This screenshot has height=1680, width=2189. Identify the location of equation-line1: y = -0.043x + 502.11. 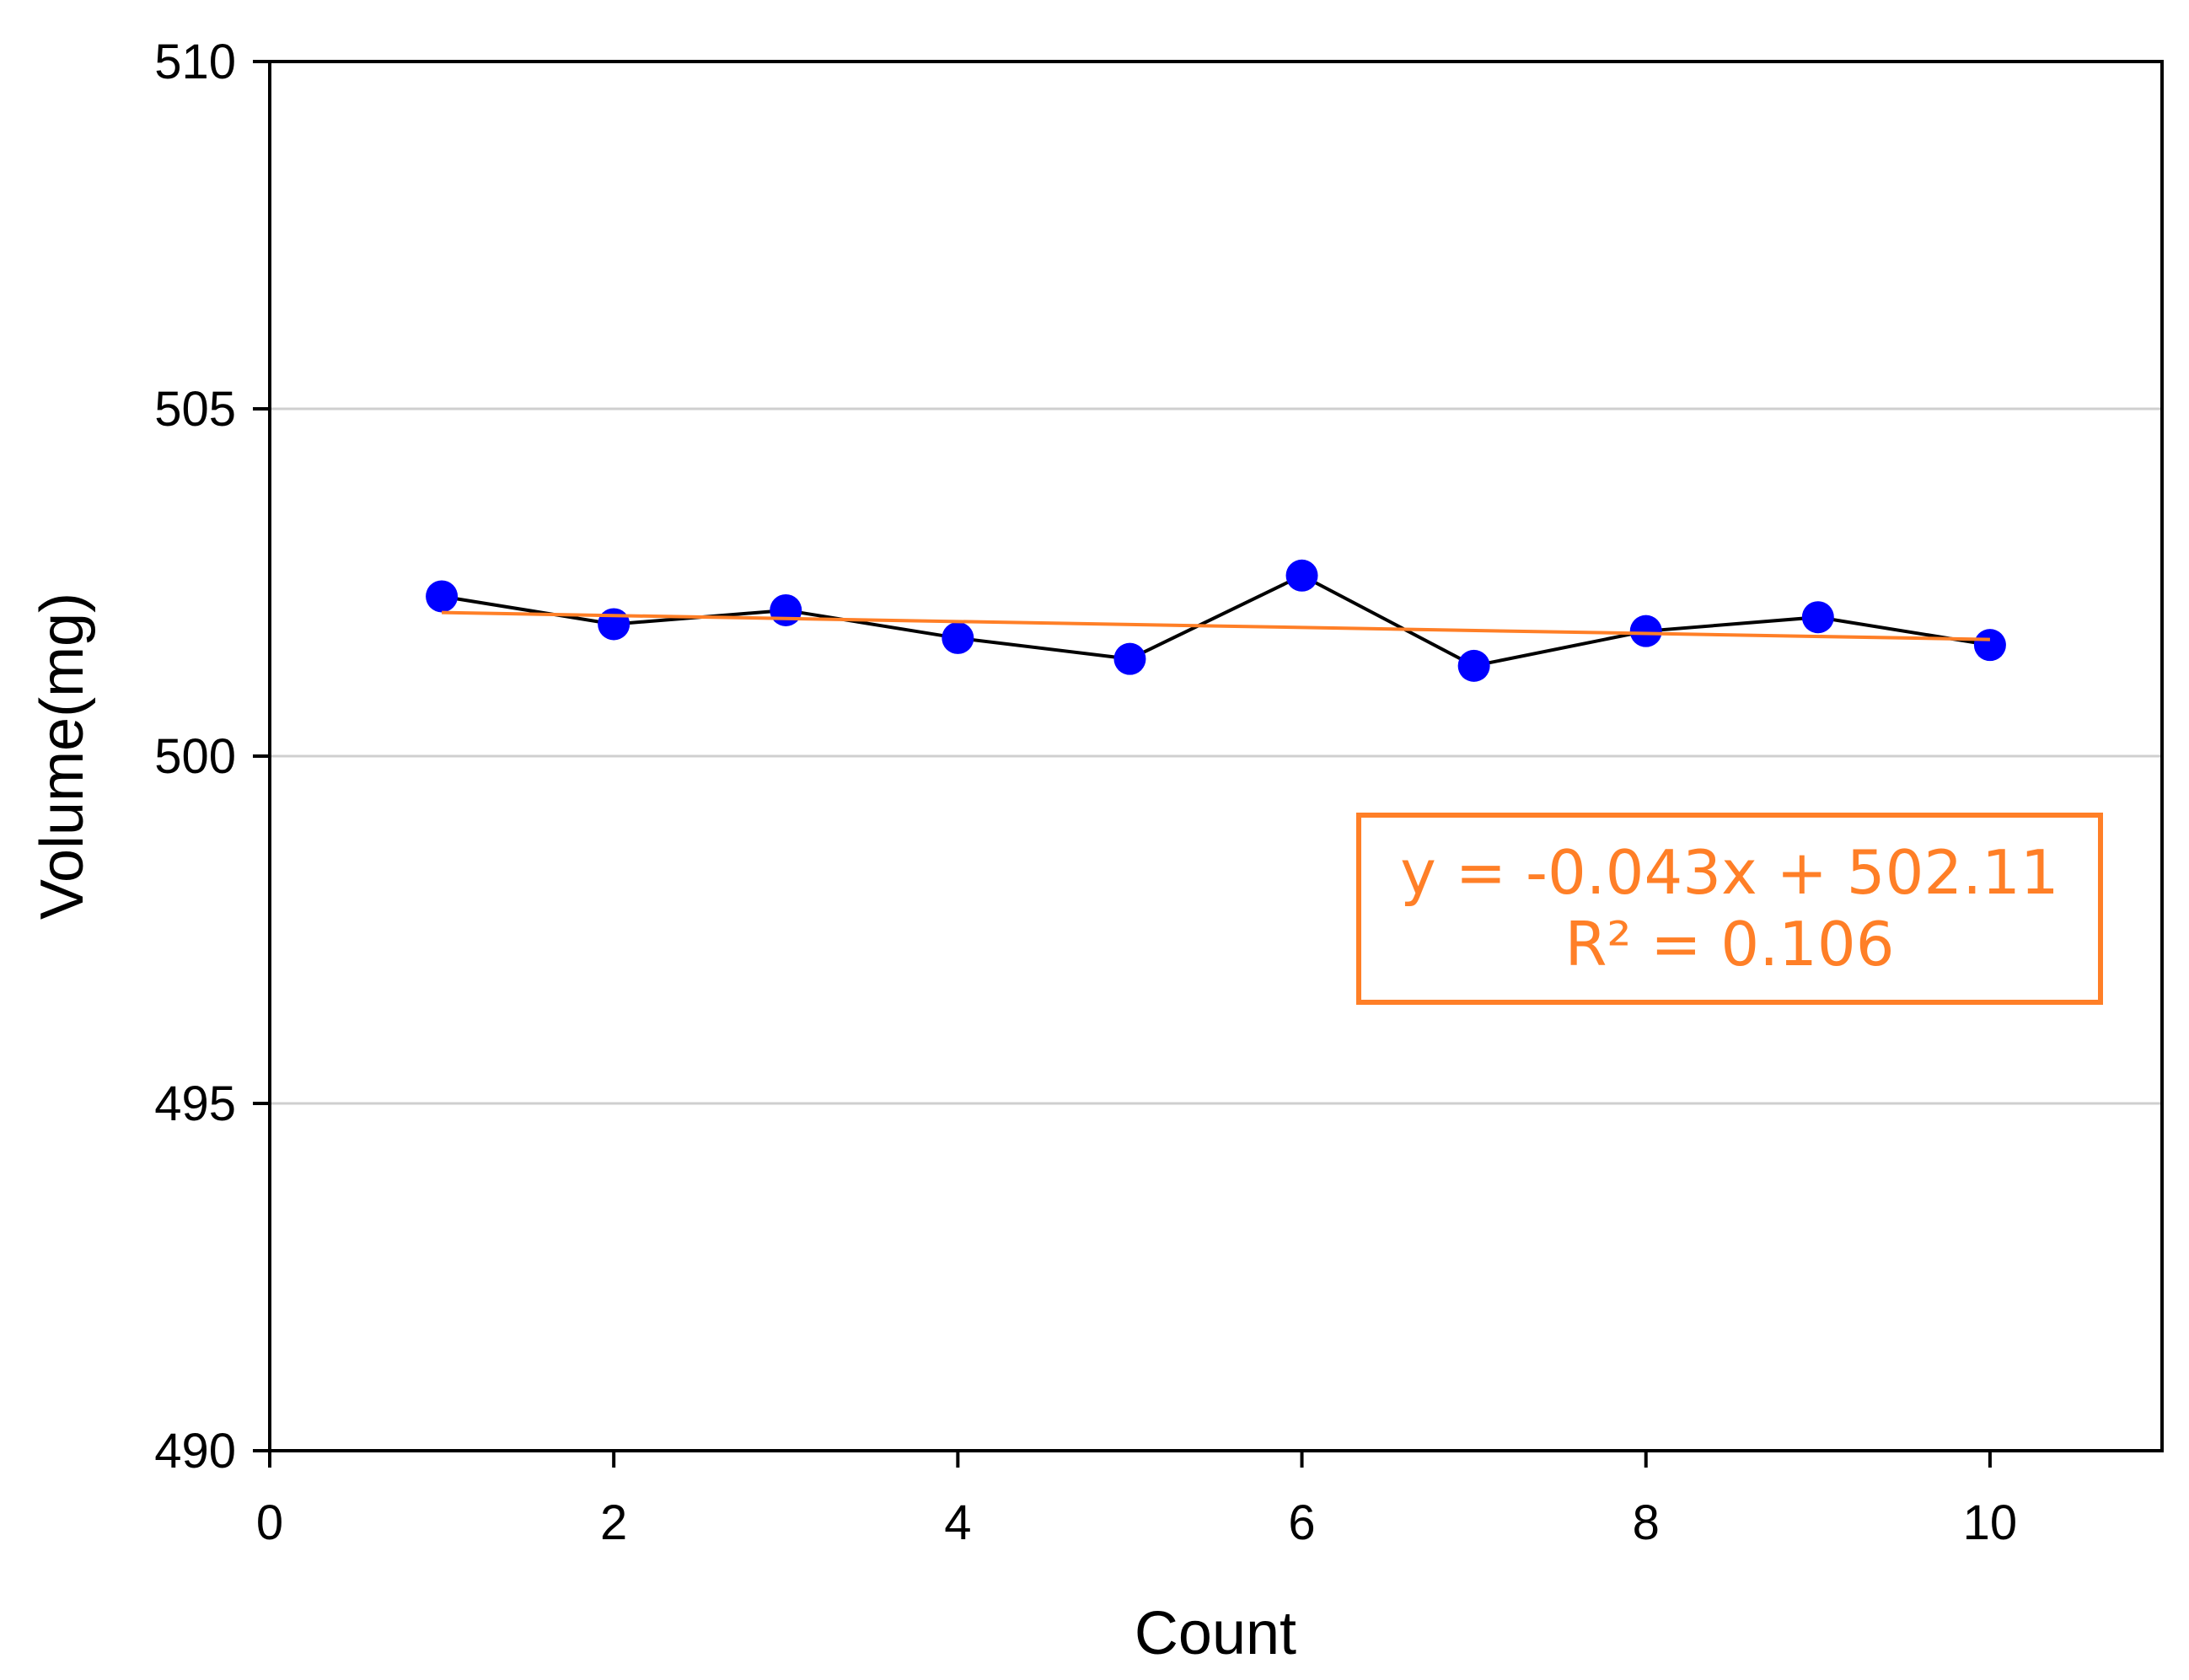
(1729, 873).